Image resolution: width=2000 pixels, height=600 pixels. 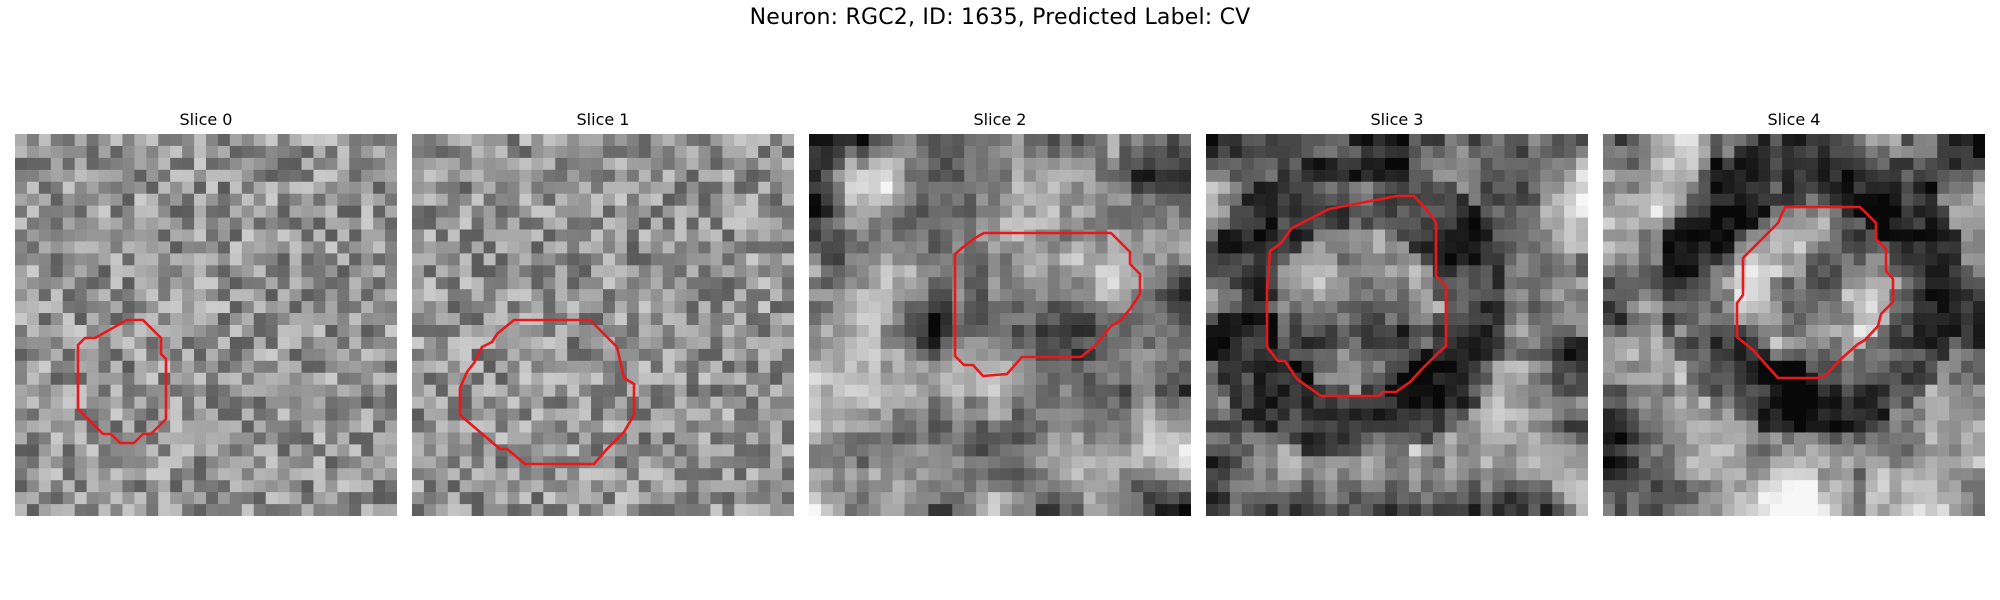 I want to click on panel-slice-0: Slice 0, so click(x=206, y=120).